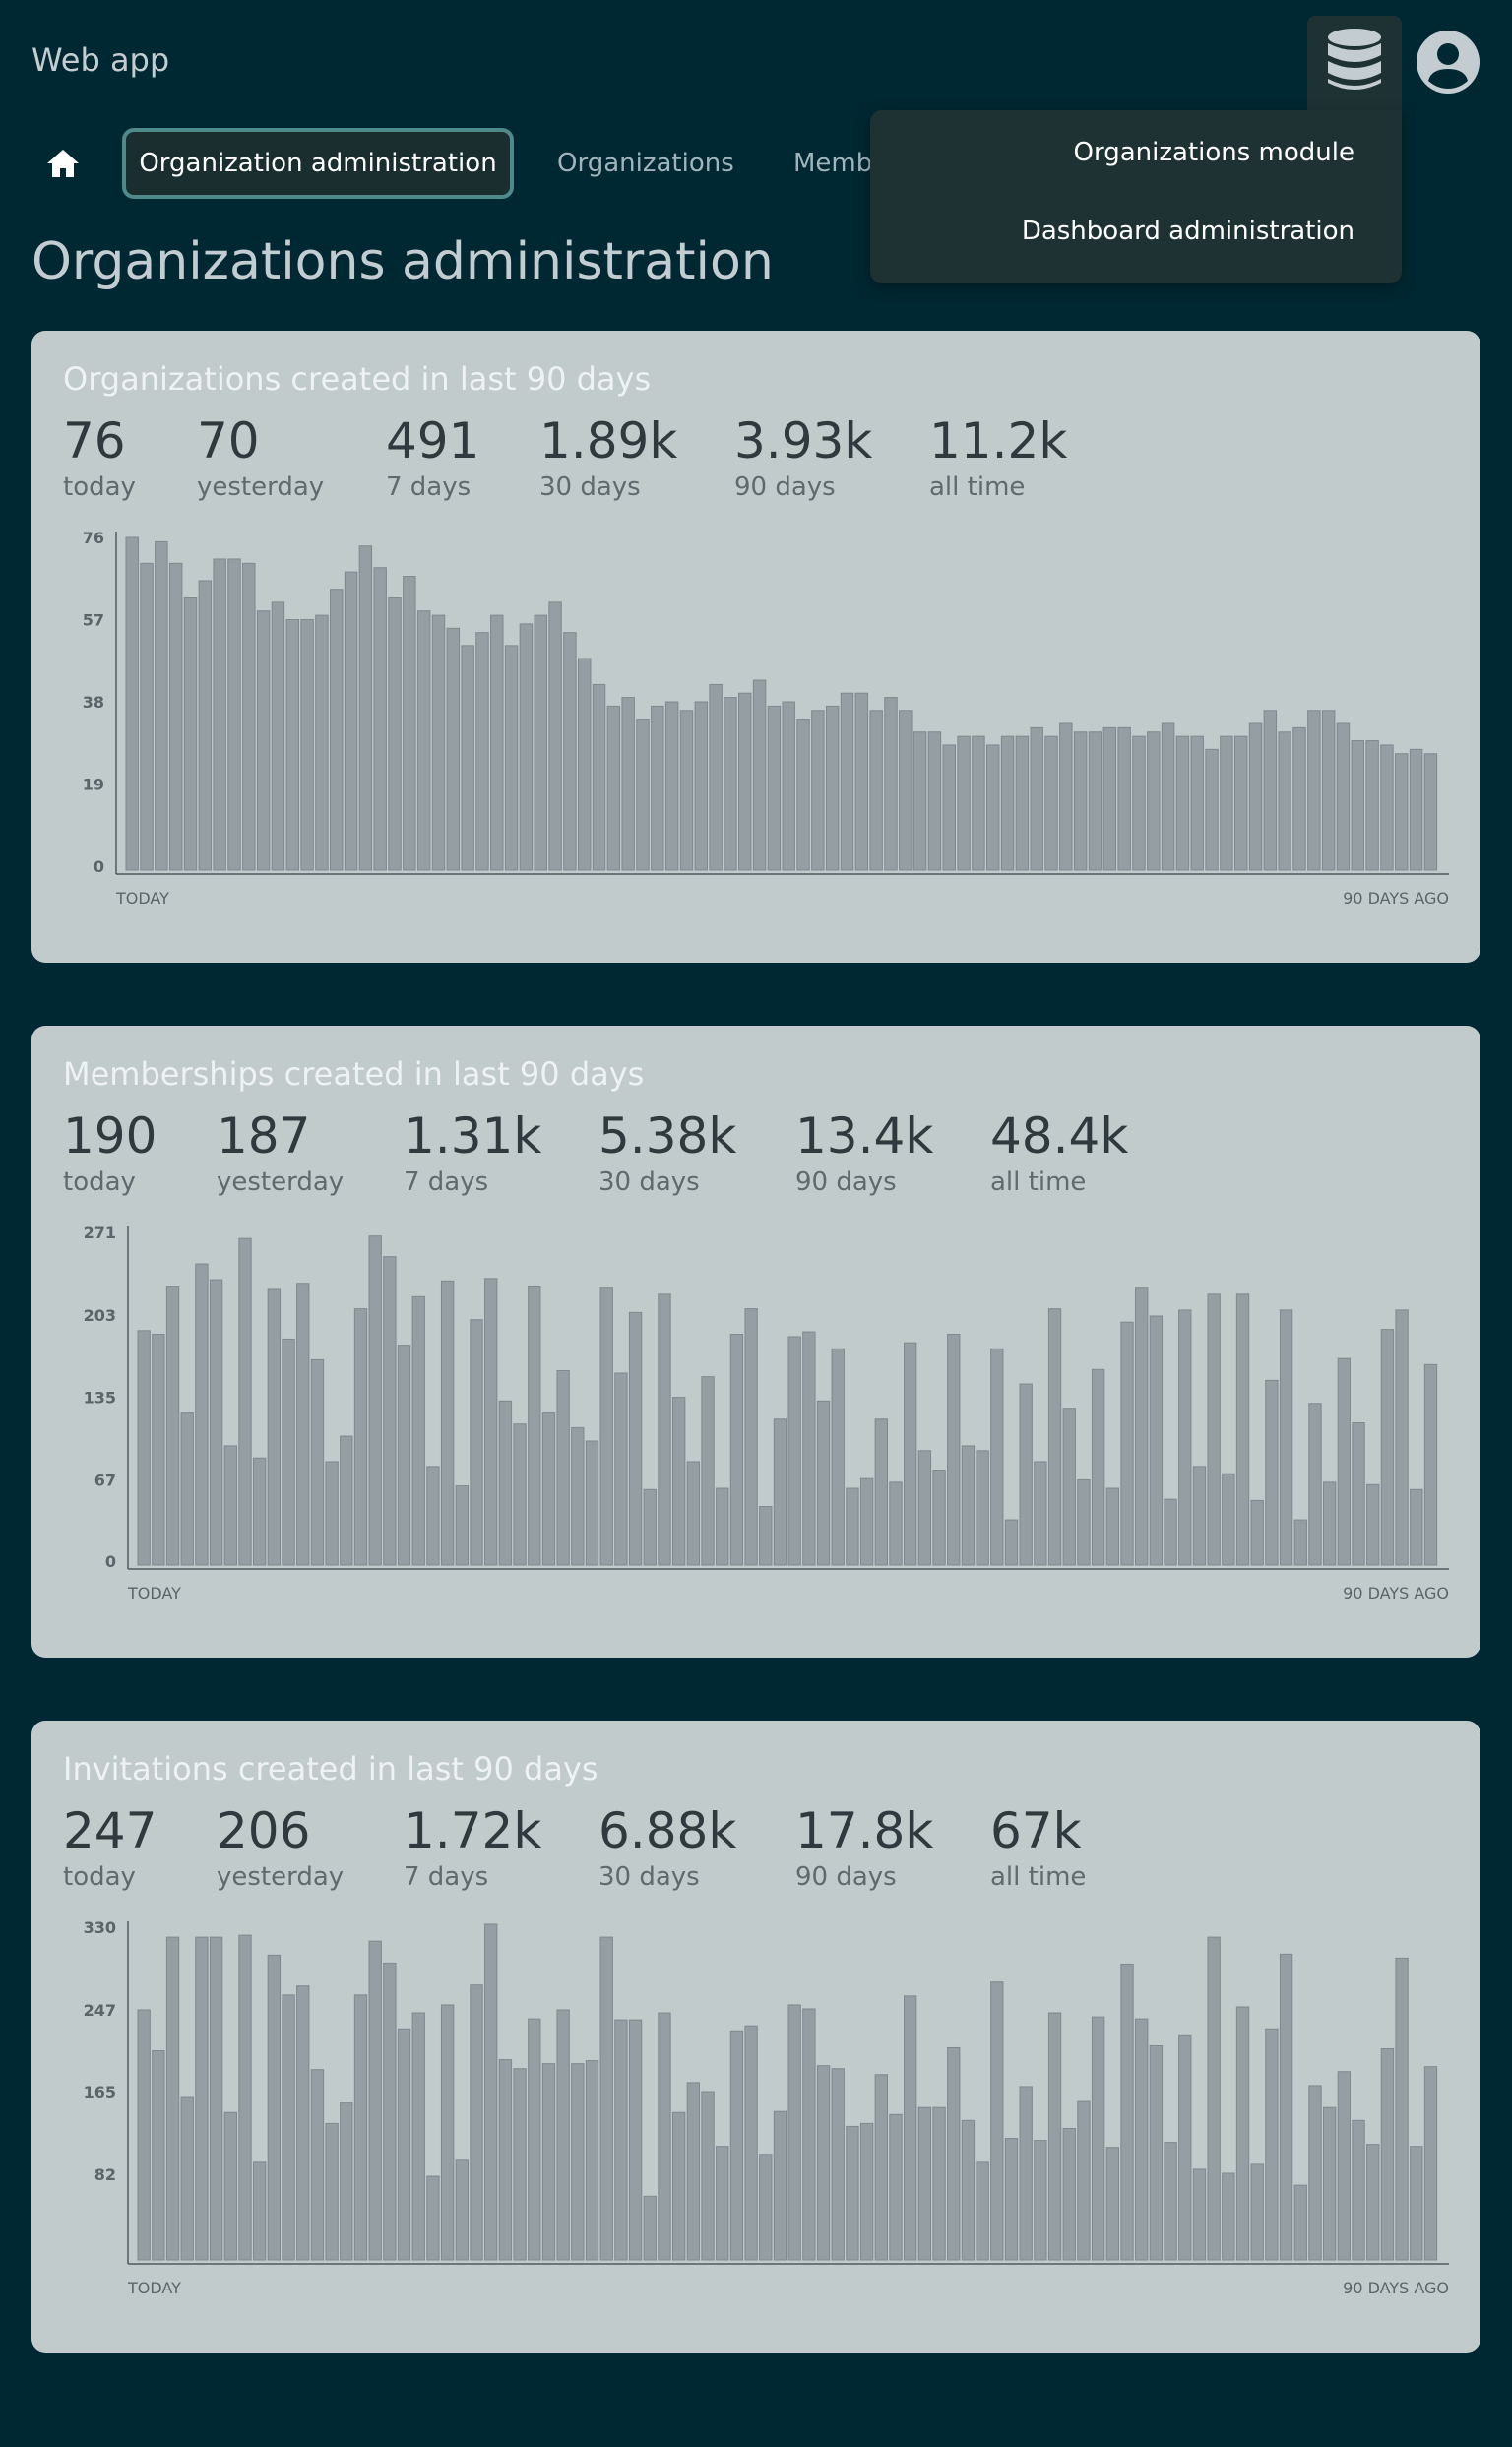 This screenshot has height=2447, width=1512. I want to click on user-menu-button, so click(1448, 62).